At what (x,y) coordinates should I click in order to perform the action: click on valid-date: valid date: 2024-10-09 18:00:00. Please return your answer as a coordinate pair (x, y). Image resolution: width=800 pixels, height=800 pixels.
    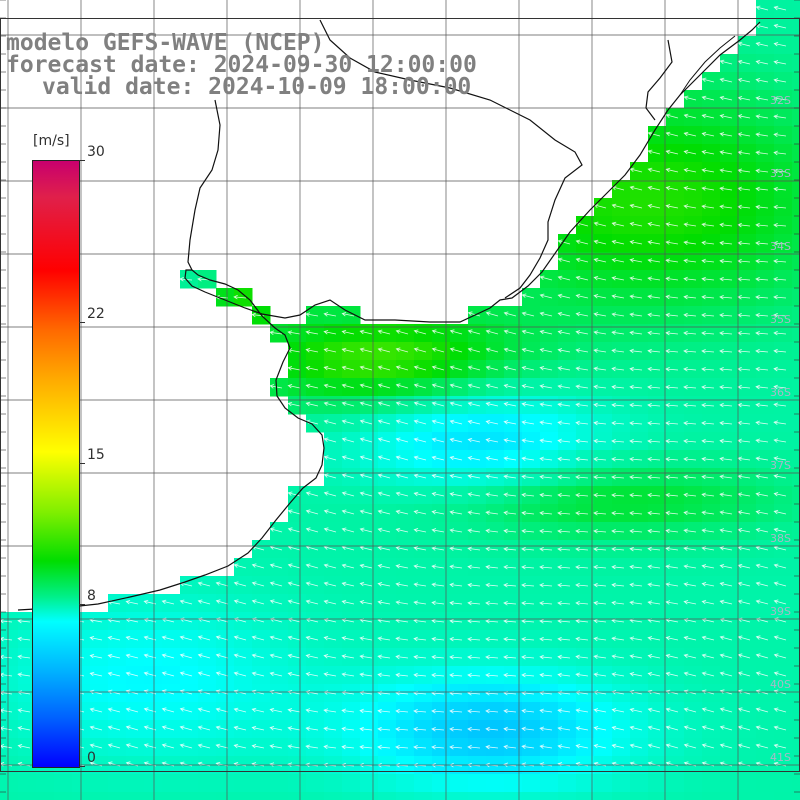
    Looking at the image, I should click on (257, 87).